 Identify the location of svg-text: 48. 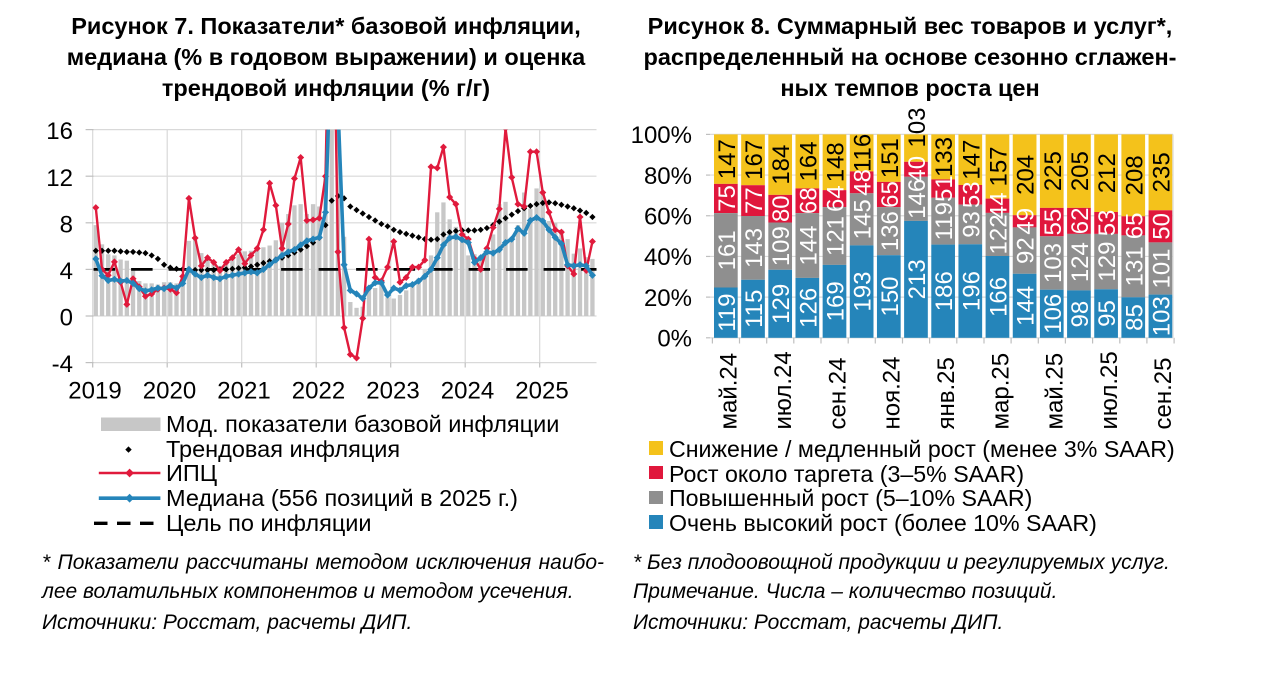
(863, 182).